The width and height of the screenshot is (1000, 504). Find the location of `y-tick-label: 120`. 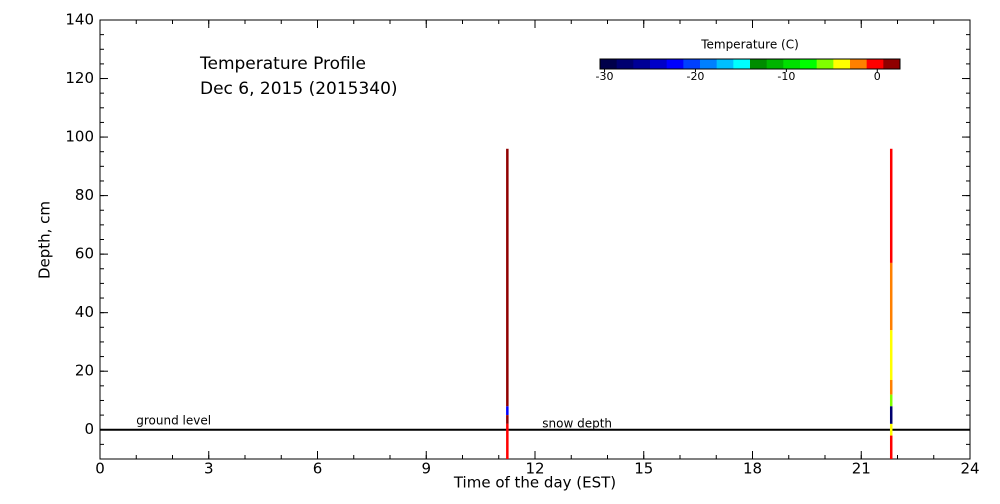

y-tick-label: 120 is located at coordinates (79, 78).